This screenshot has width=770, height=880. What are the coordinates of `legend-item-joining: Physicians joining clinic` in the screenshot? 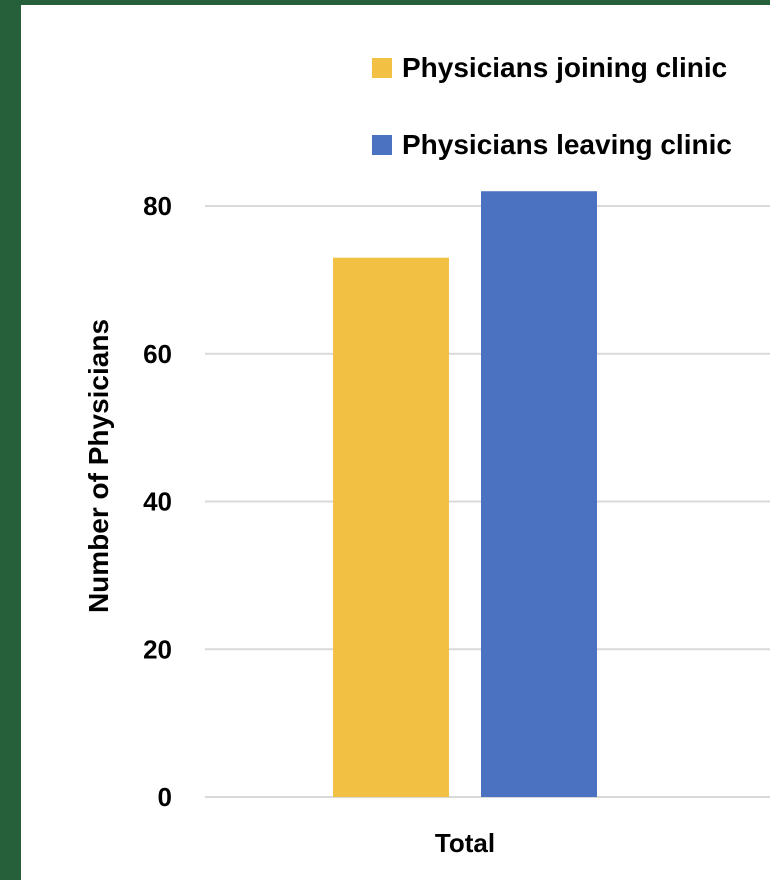 It's located at (549, 67).